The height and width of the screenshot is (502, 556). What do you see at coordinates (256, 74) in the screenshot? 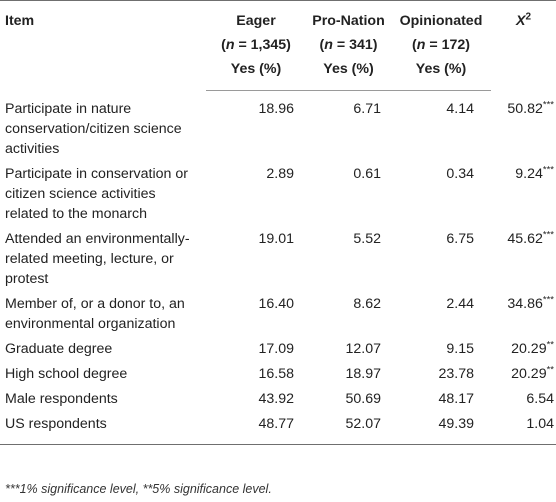
I see `header-unit-eager: Yes (%)` at bounding box center [256, 74].